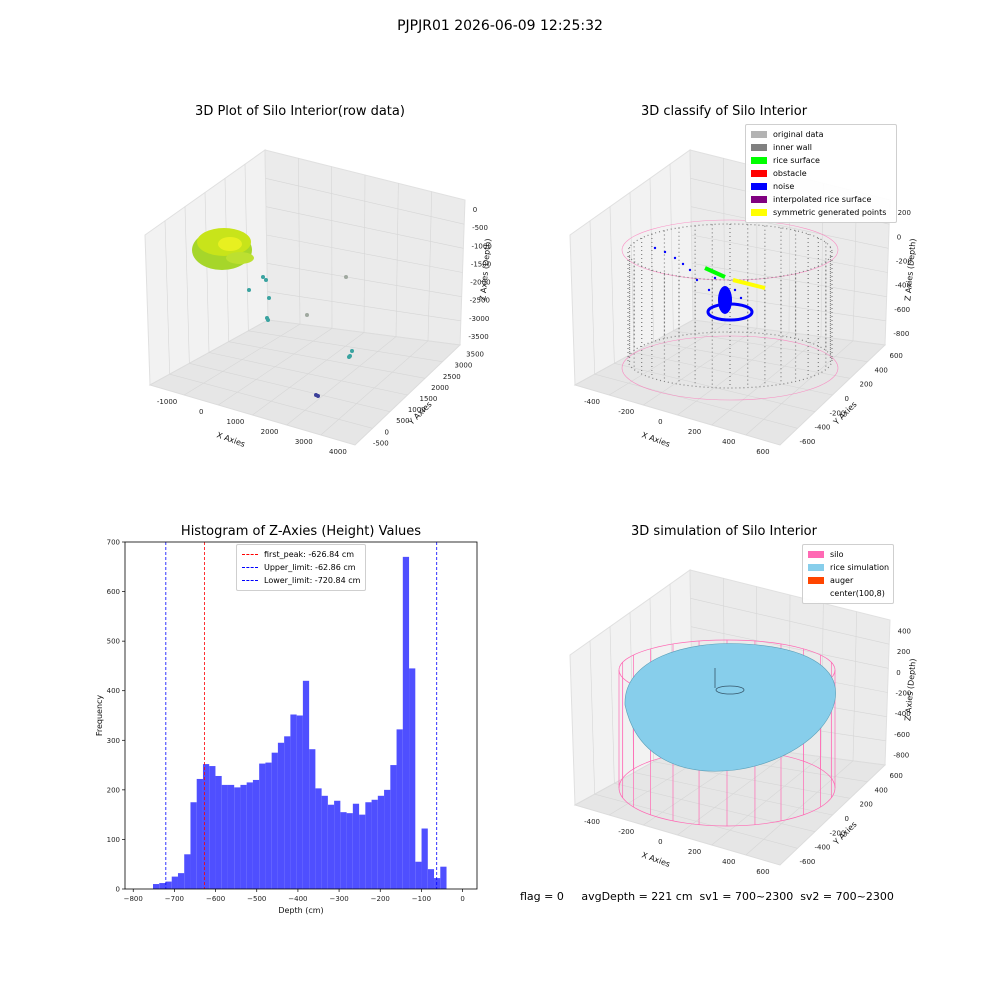 This screenshot has width=1000, height=1000. Describe the element at coordinates (904, 261) in the screenshot. I see `cls-ztick: -200` at that location.